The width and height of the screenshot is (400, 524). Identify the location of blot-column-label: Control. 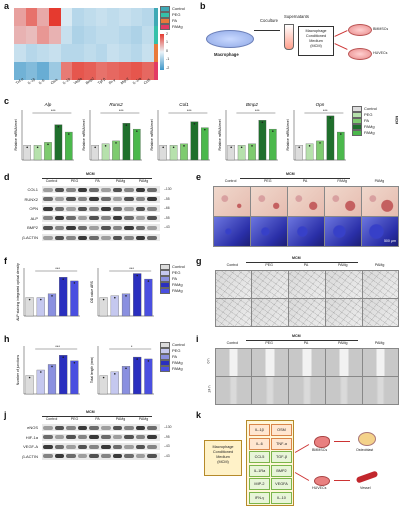
(51, 419).